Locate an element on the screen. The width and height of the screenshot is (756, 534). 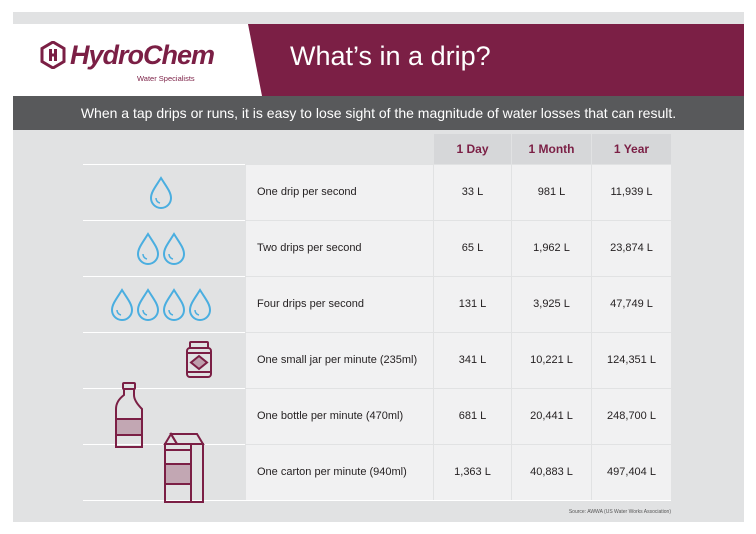
bottle-icon is located at coordinates (129, 415).